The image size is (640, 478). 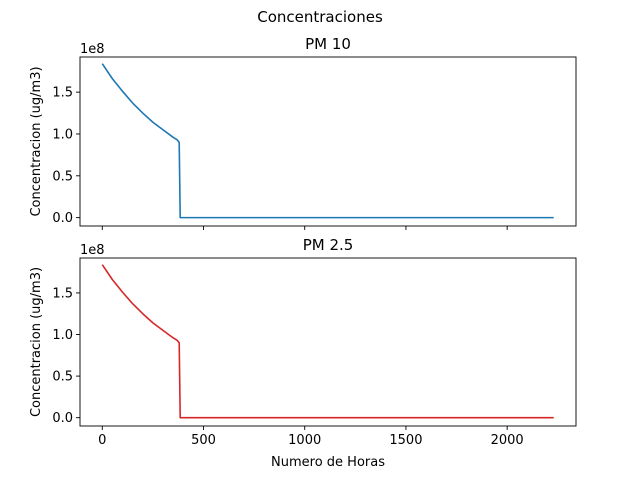 What do you see at coordinates (507, 440) in the screenshot?
I see `x-tick-label: 2000` at bounding box center [507, 440].